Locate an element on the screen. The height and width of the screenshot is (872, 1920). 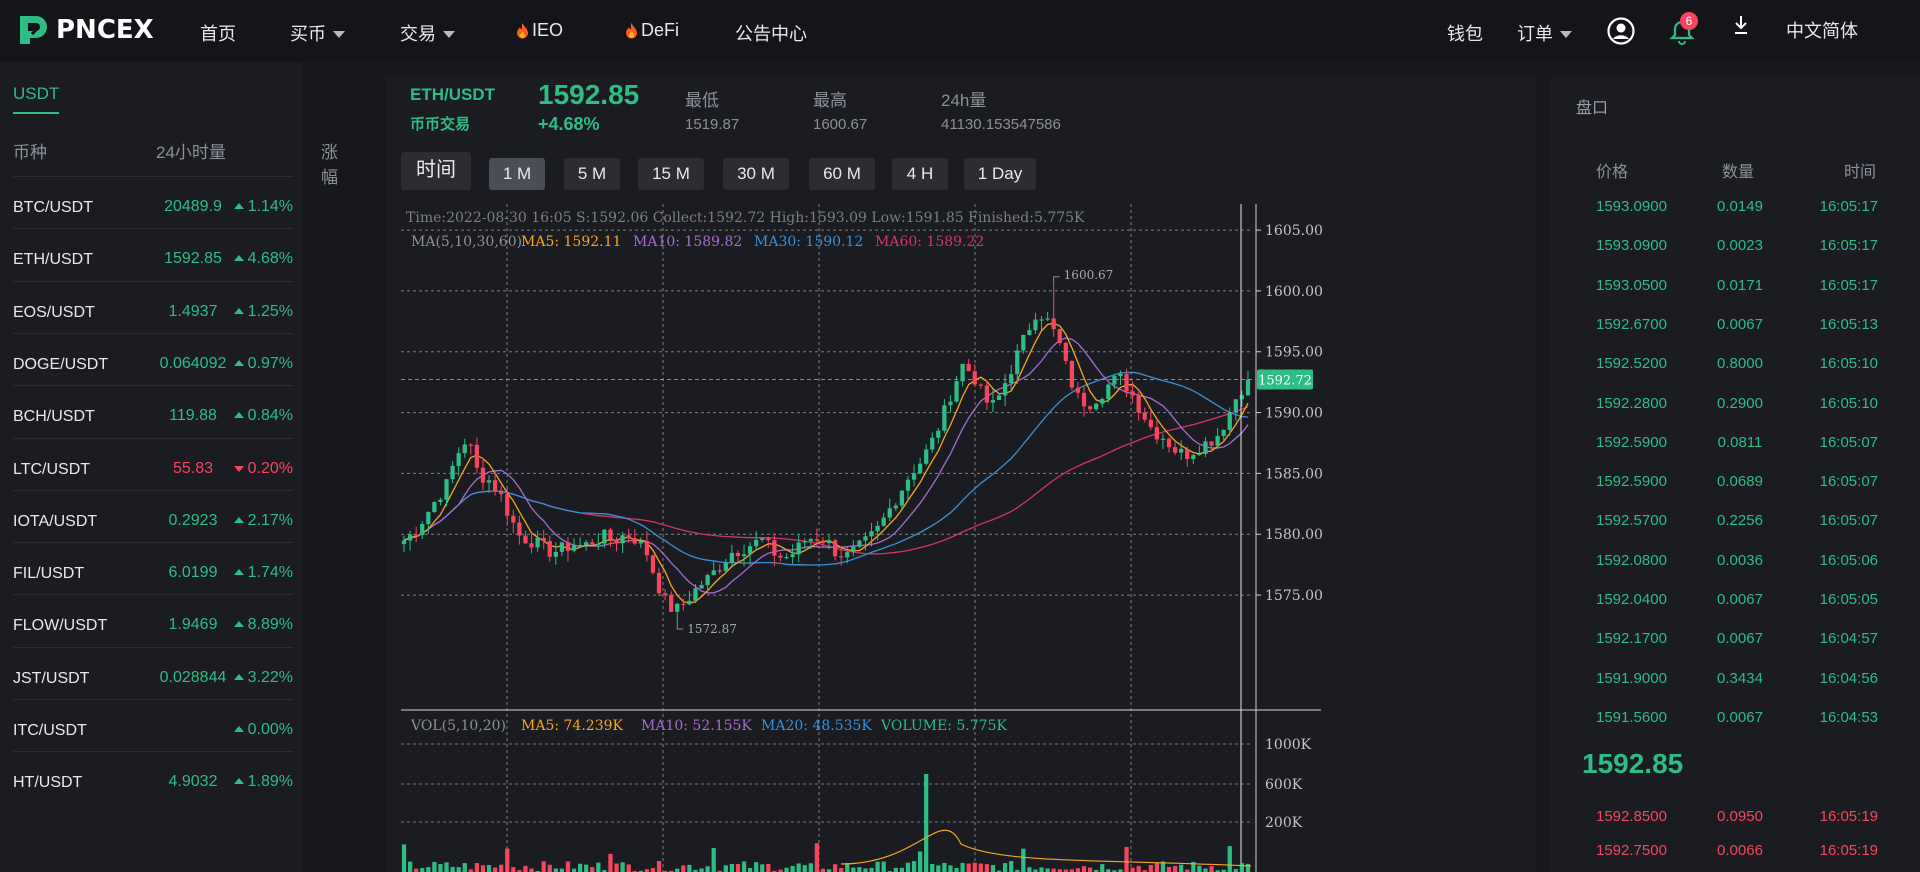
market-row: ITC/USDT 0.00% is located at coordinates (153, 725).